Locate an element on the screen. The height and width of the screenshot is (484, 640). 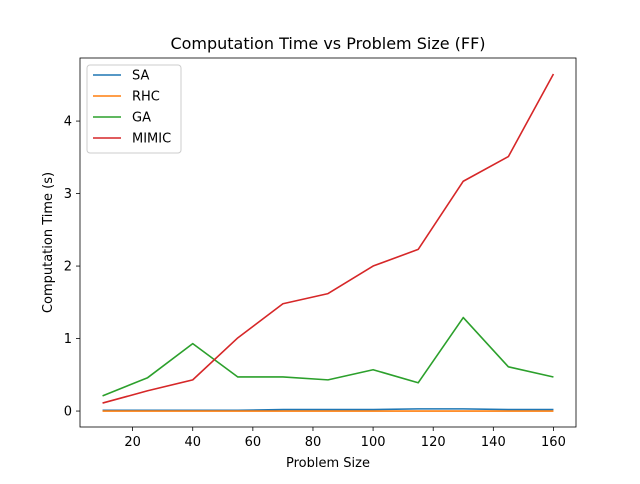
x-tick-label: 100 is located at coordinates (373, 442).